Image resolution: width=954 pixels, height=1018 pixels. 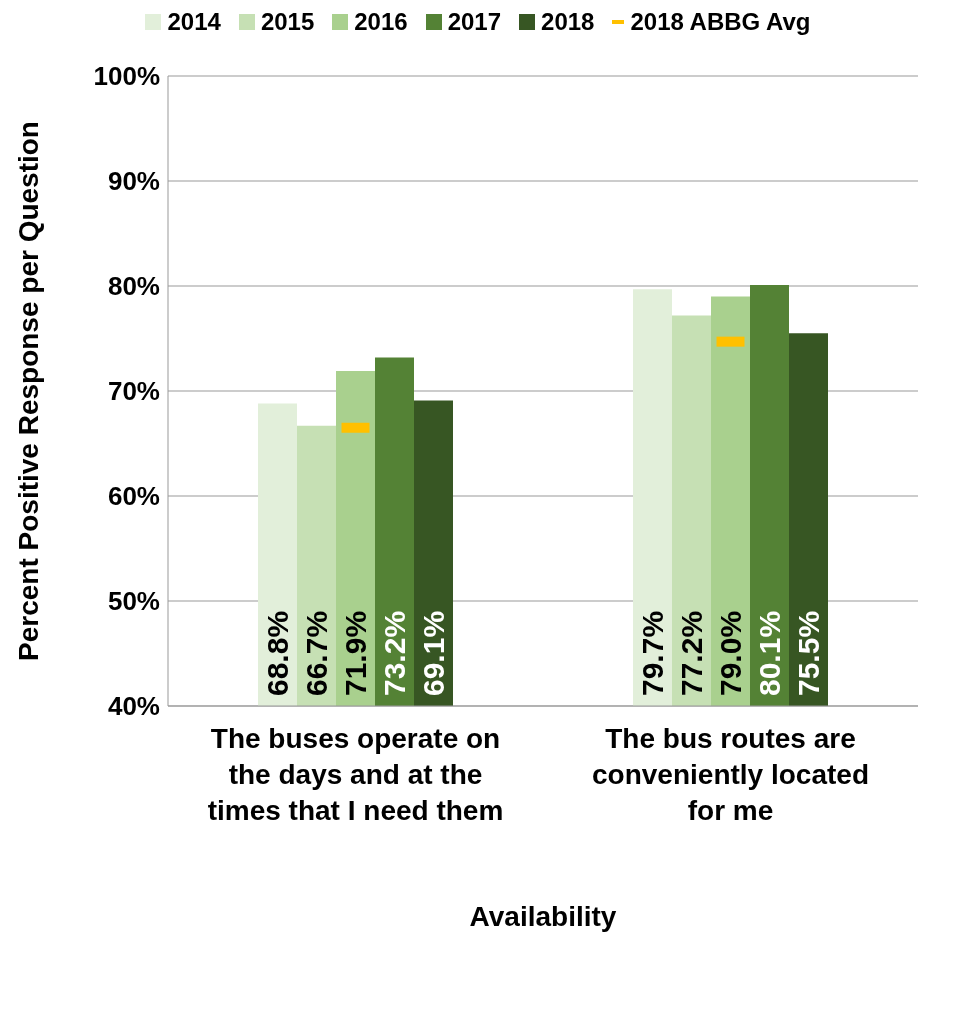 I want to click on y-tick-label: 40%, so click(x=133, y=706).